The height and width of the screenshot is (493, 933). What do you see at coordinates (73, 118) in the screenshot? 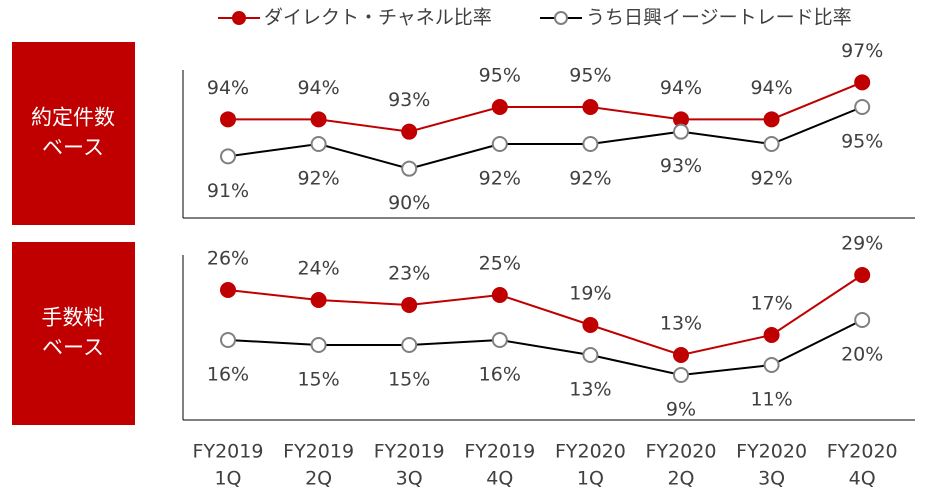
I see `panel-label: 約定件数` at bounding box center [73, 118].